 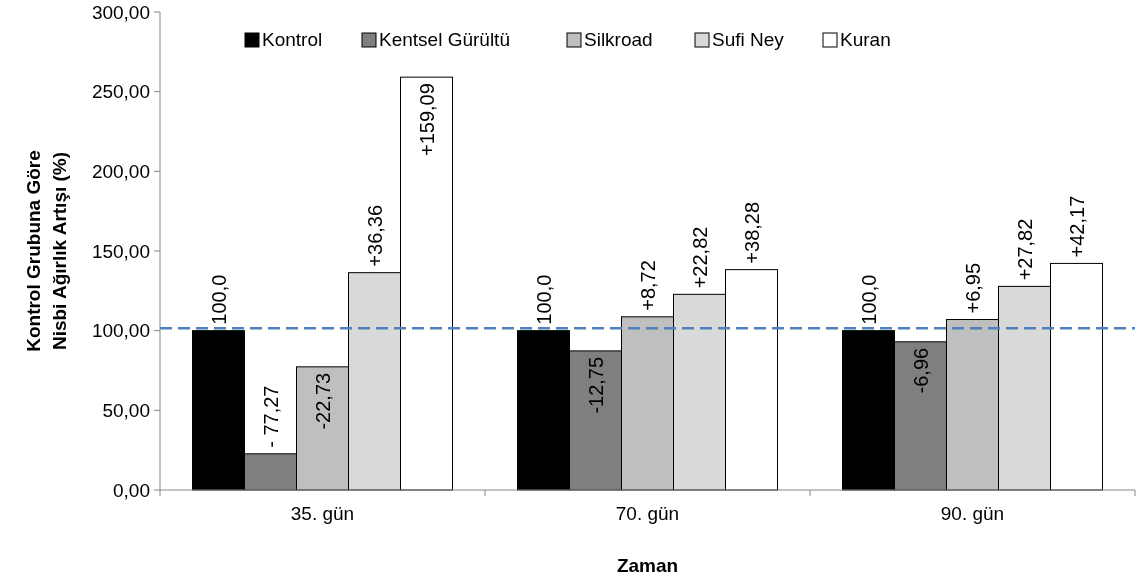 What do you see at coordinates (1076, 226) in the screenshot?
I see `annotation: +42,17` at bounding box center [1076, 226].